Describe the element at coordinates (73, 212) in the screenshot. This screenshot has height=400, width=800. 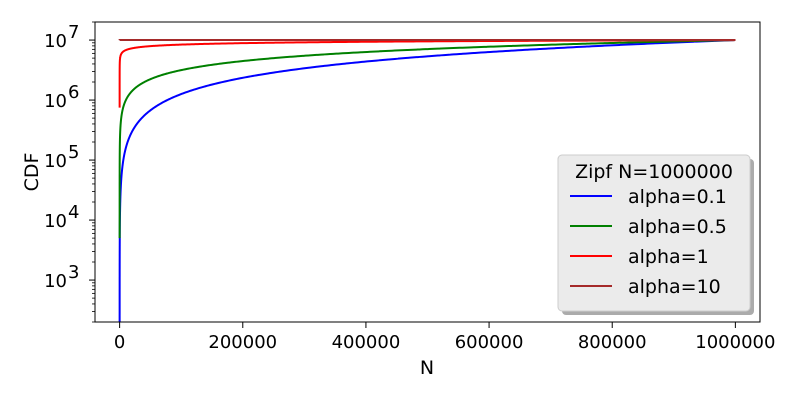
I see `y-tick-label-exponent: 4` at that location.